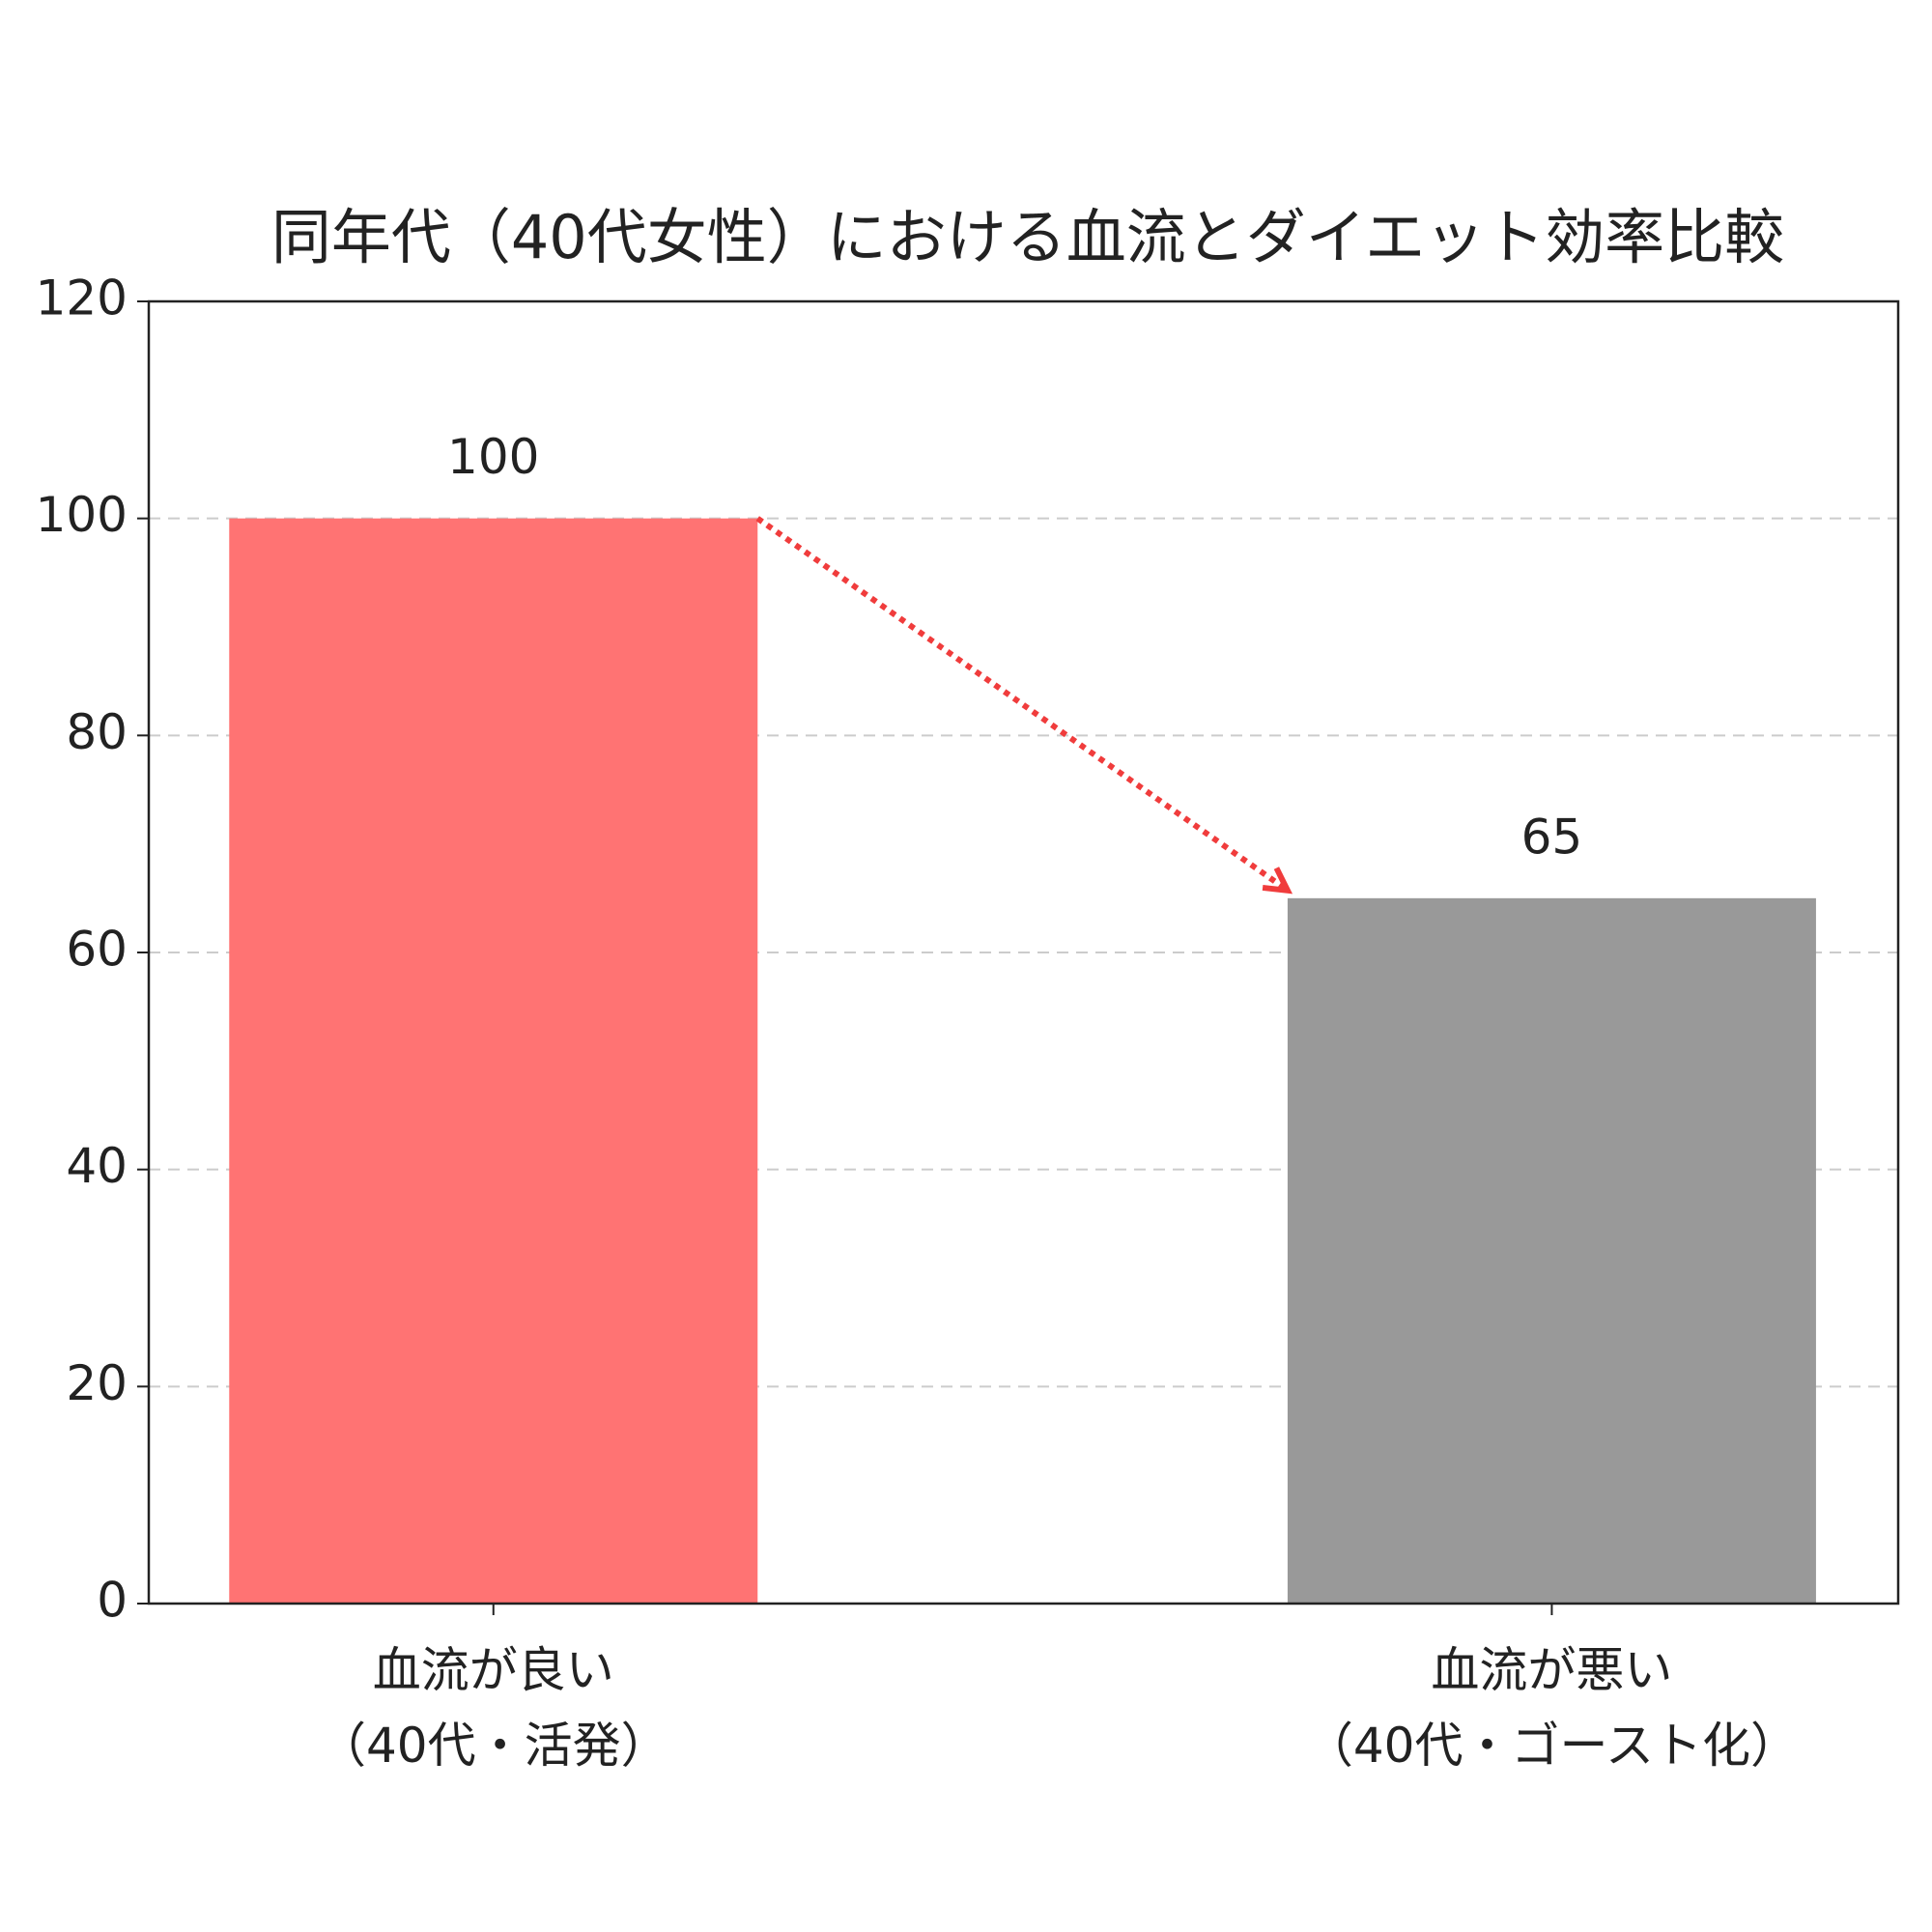 The image size is (1932, 1932). Describe the element at coordinates (493, 457) in the screenshot. I see `value-label: 100` at that location.